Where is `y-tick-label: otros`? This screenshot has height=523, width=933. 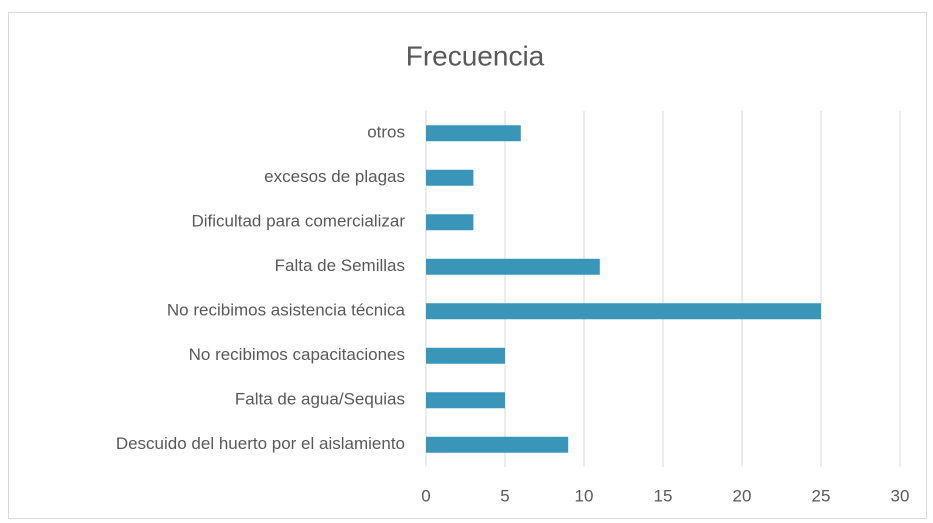 y-tick-label: otros is located at coordinates (386, 132).